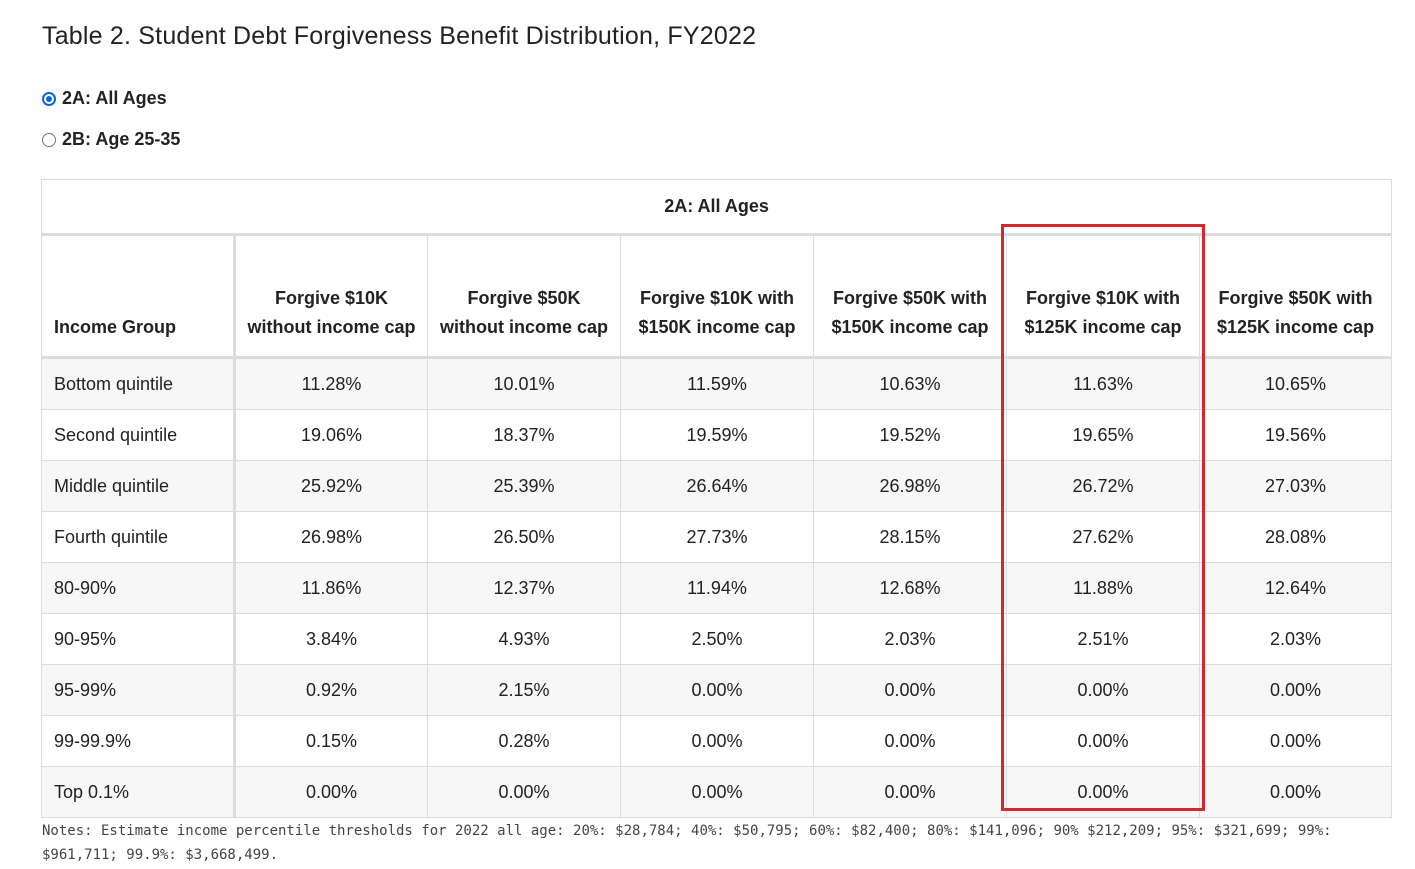  Describe the element at coordinates (524, 383) in the screenshot. I see `value-cell: 10.01%` at that location.